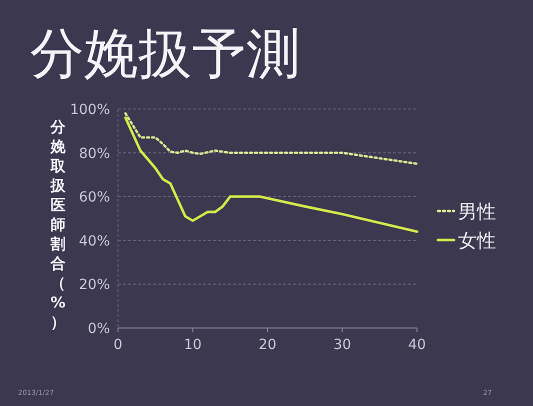  What do you see at coordinates (118, 345) in the screenshot?
I see `x-tick-label: 0` at bounding box center [118, 345].